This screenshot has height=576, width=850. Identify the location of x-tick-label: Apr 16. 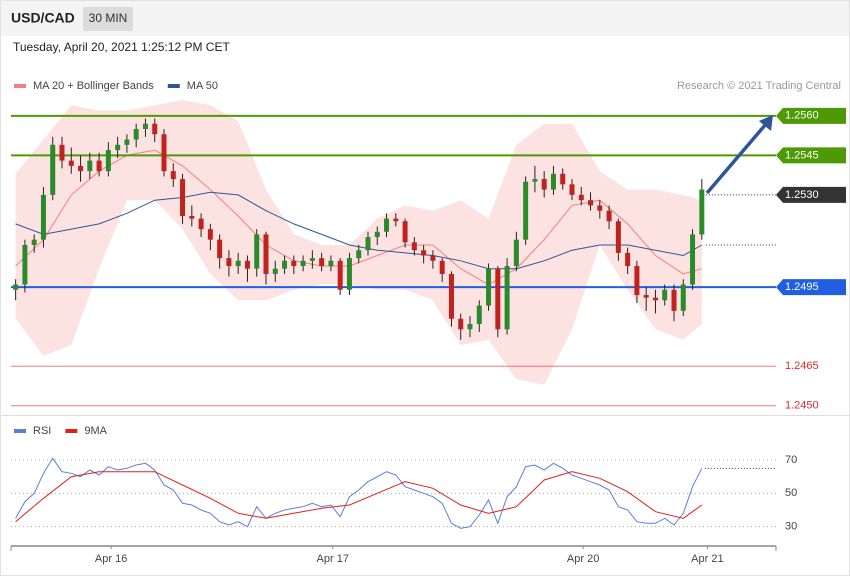
(111, 559).